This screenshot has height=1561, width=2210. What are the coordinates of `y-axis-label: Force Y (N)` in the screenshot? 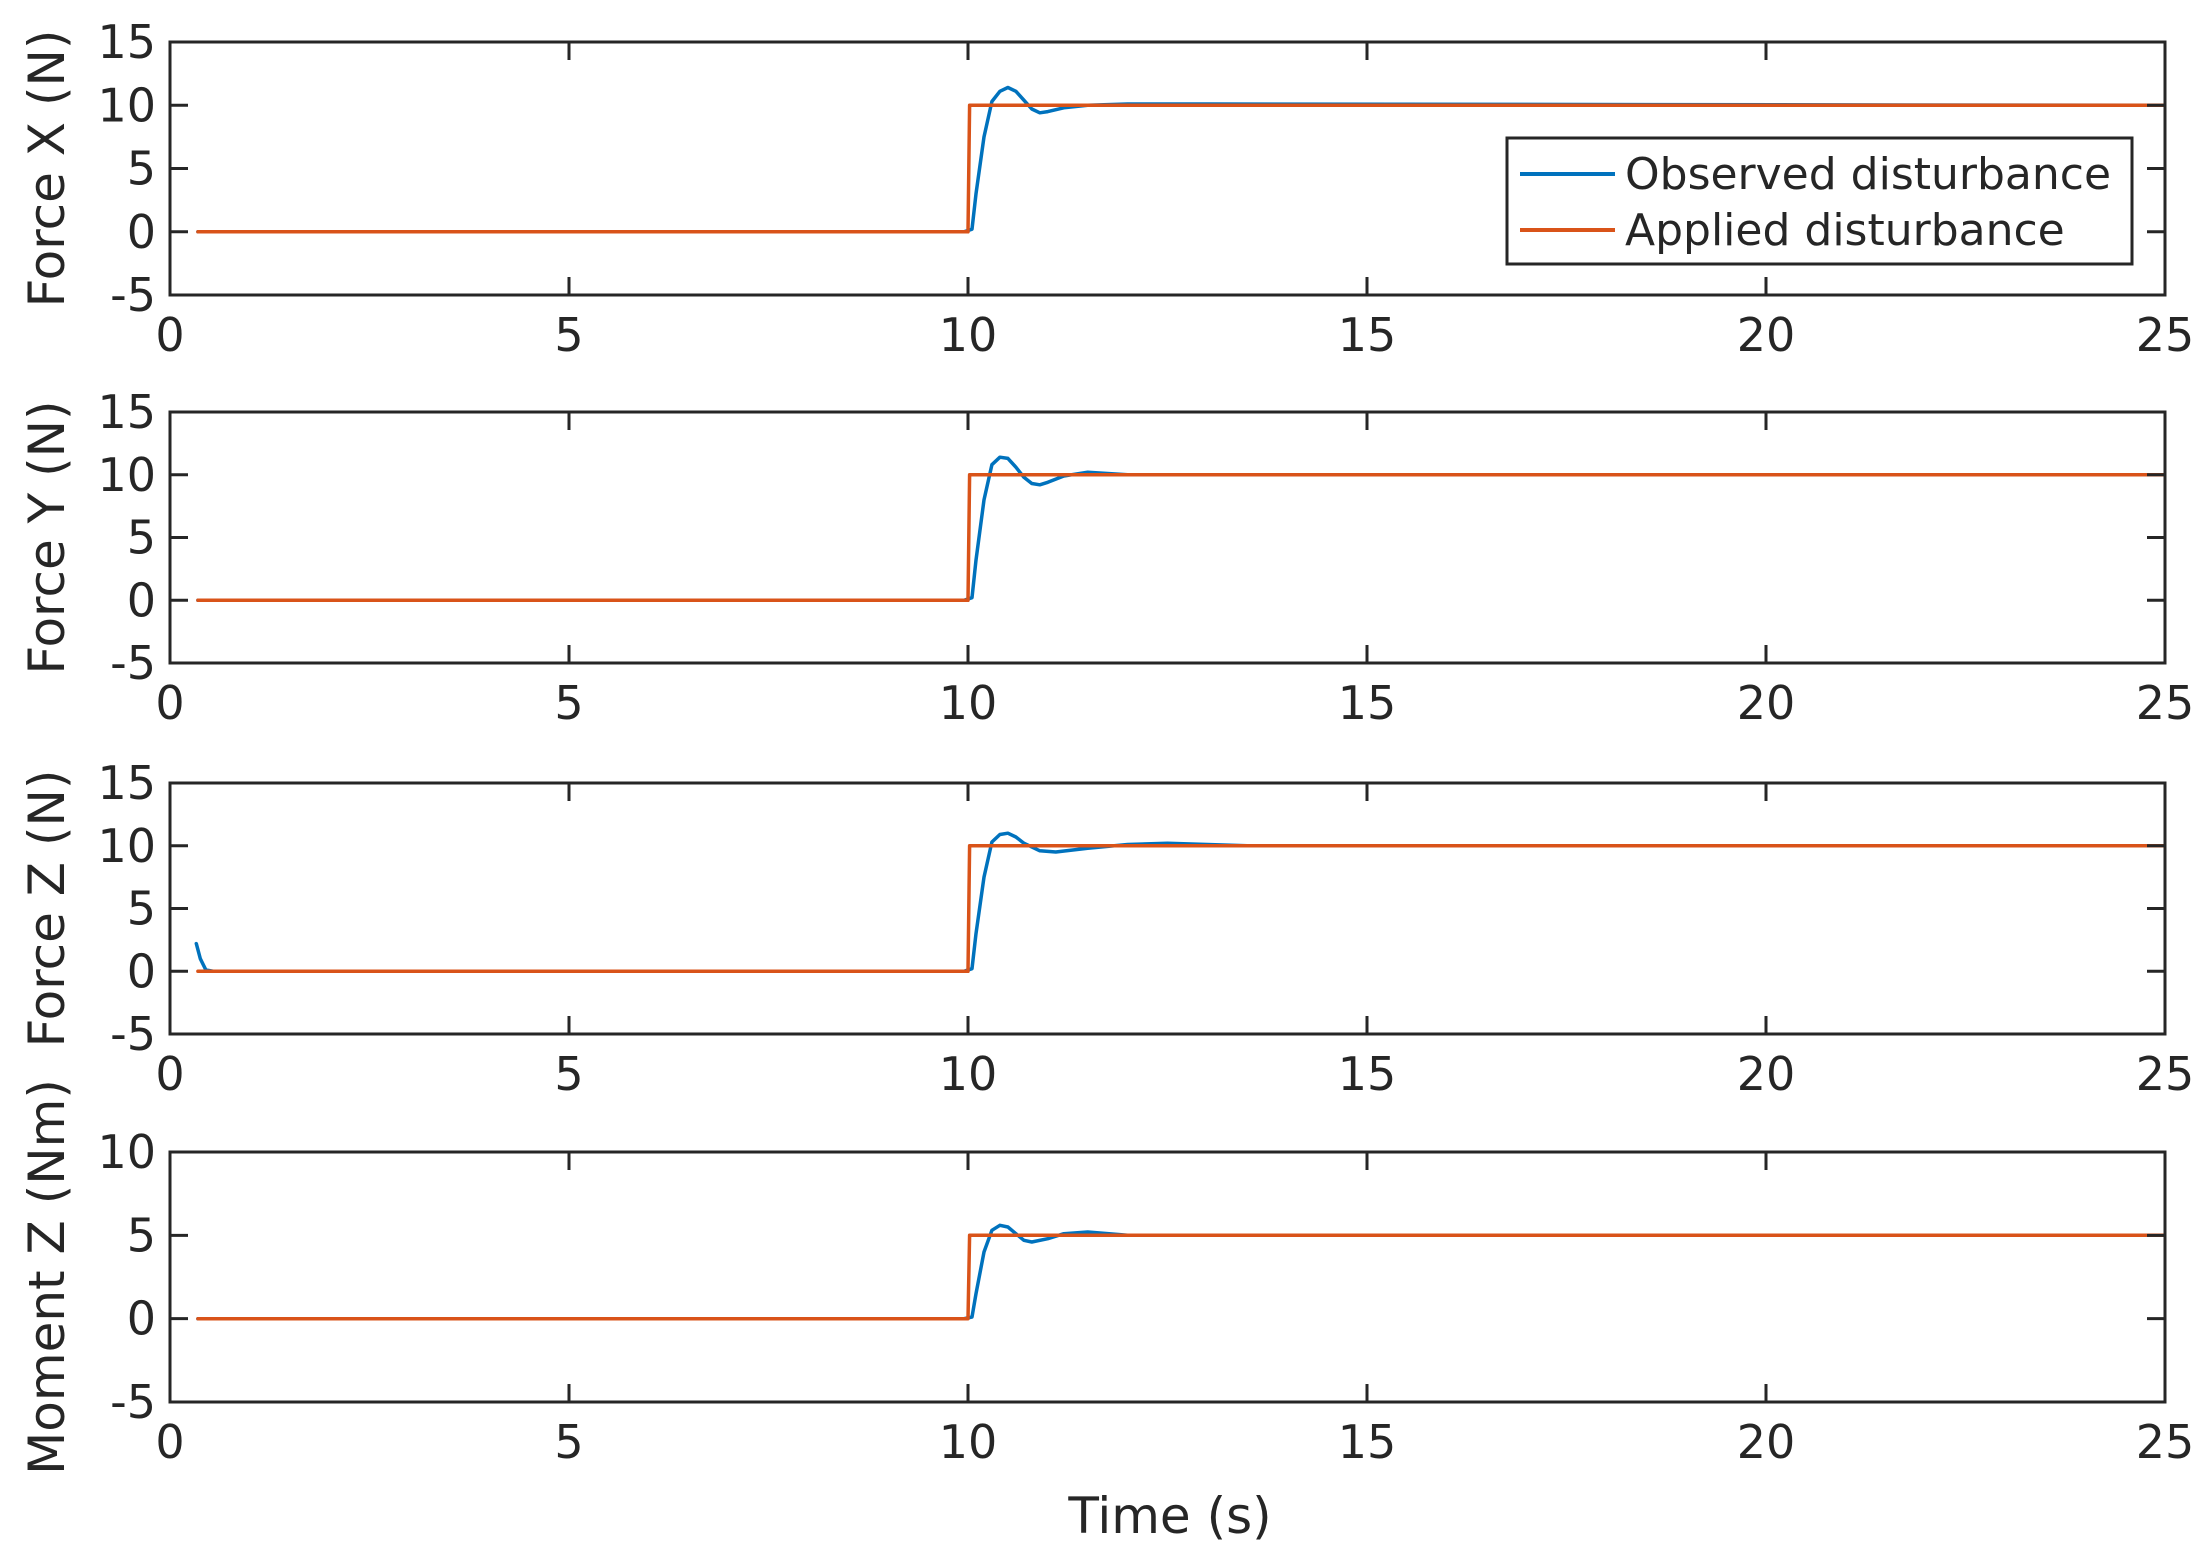 It's located at (47, 537).